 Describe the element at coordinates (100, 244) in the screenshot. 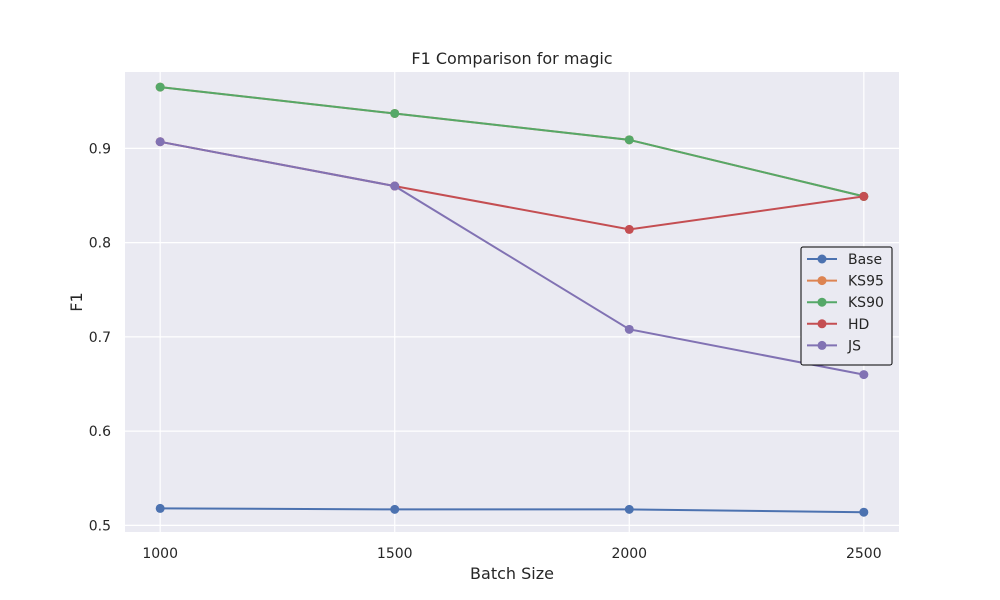

I see `y-tick-label: 0.8` at that location.